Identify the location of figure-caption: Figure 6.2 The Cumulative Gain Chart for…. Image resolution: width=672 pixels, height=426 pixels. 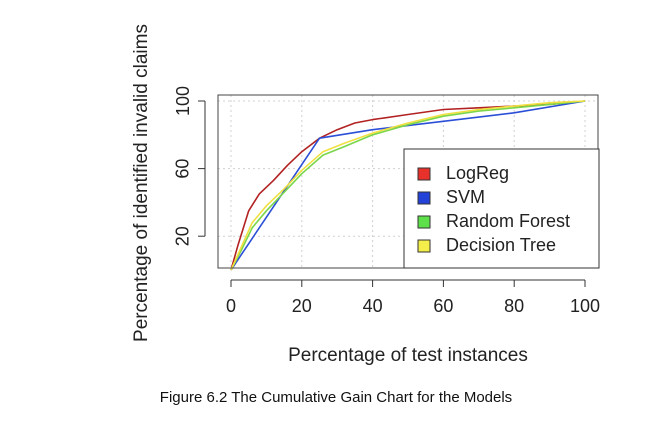
(336, 397).